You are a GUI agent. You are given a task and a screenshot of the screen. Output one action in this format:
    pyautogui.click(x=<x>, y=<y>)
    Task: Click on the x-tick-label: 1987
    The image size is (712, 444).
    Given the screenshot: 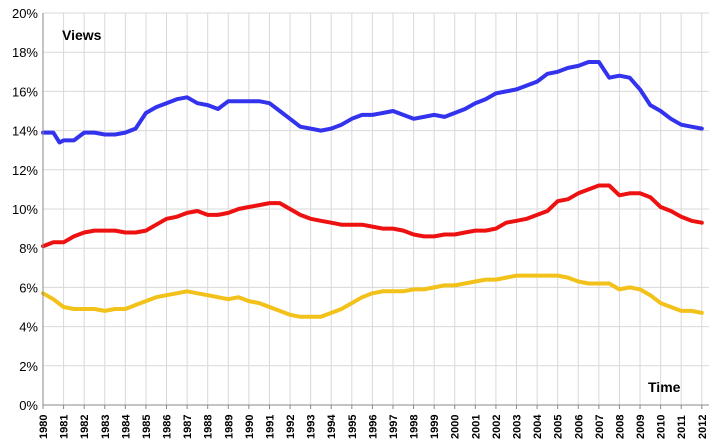 What is the action you would take?
    pyautogui.click(x=188, y=427)
    